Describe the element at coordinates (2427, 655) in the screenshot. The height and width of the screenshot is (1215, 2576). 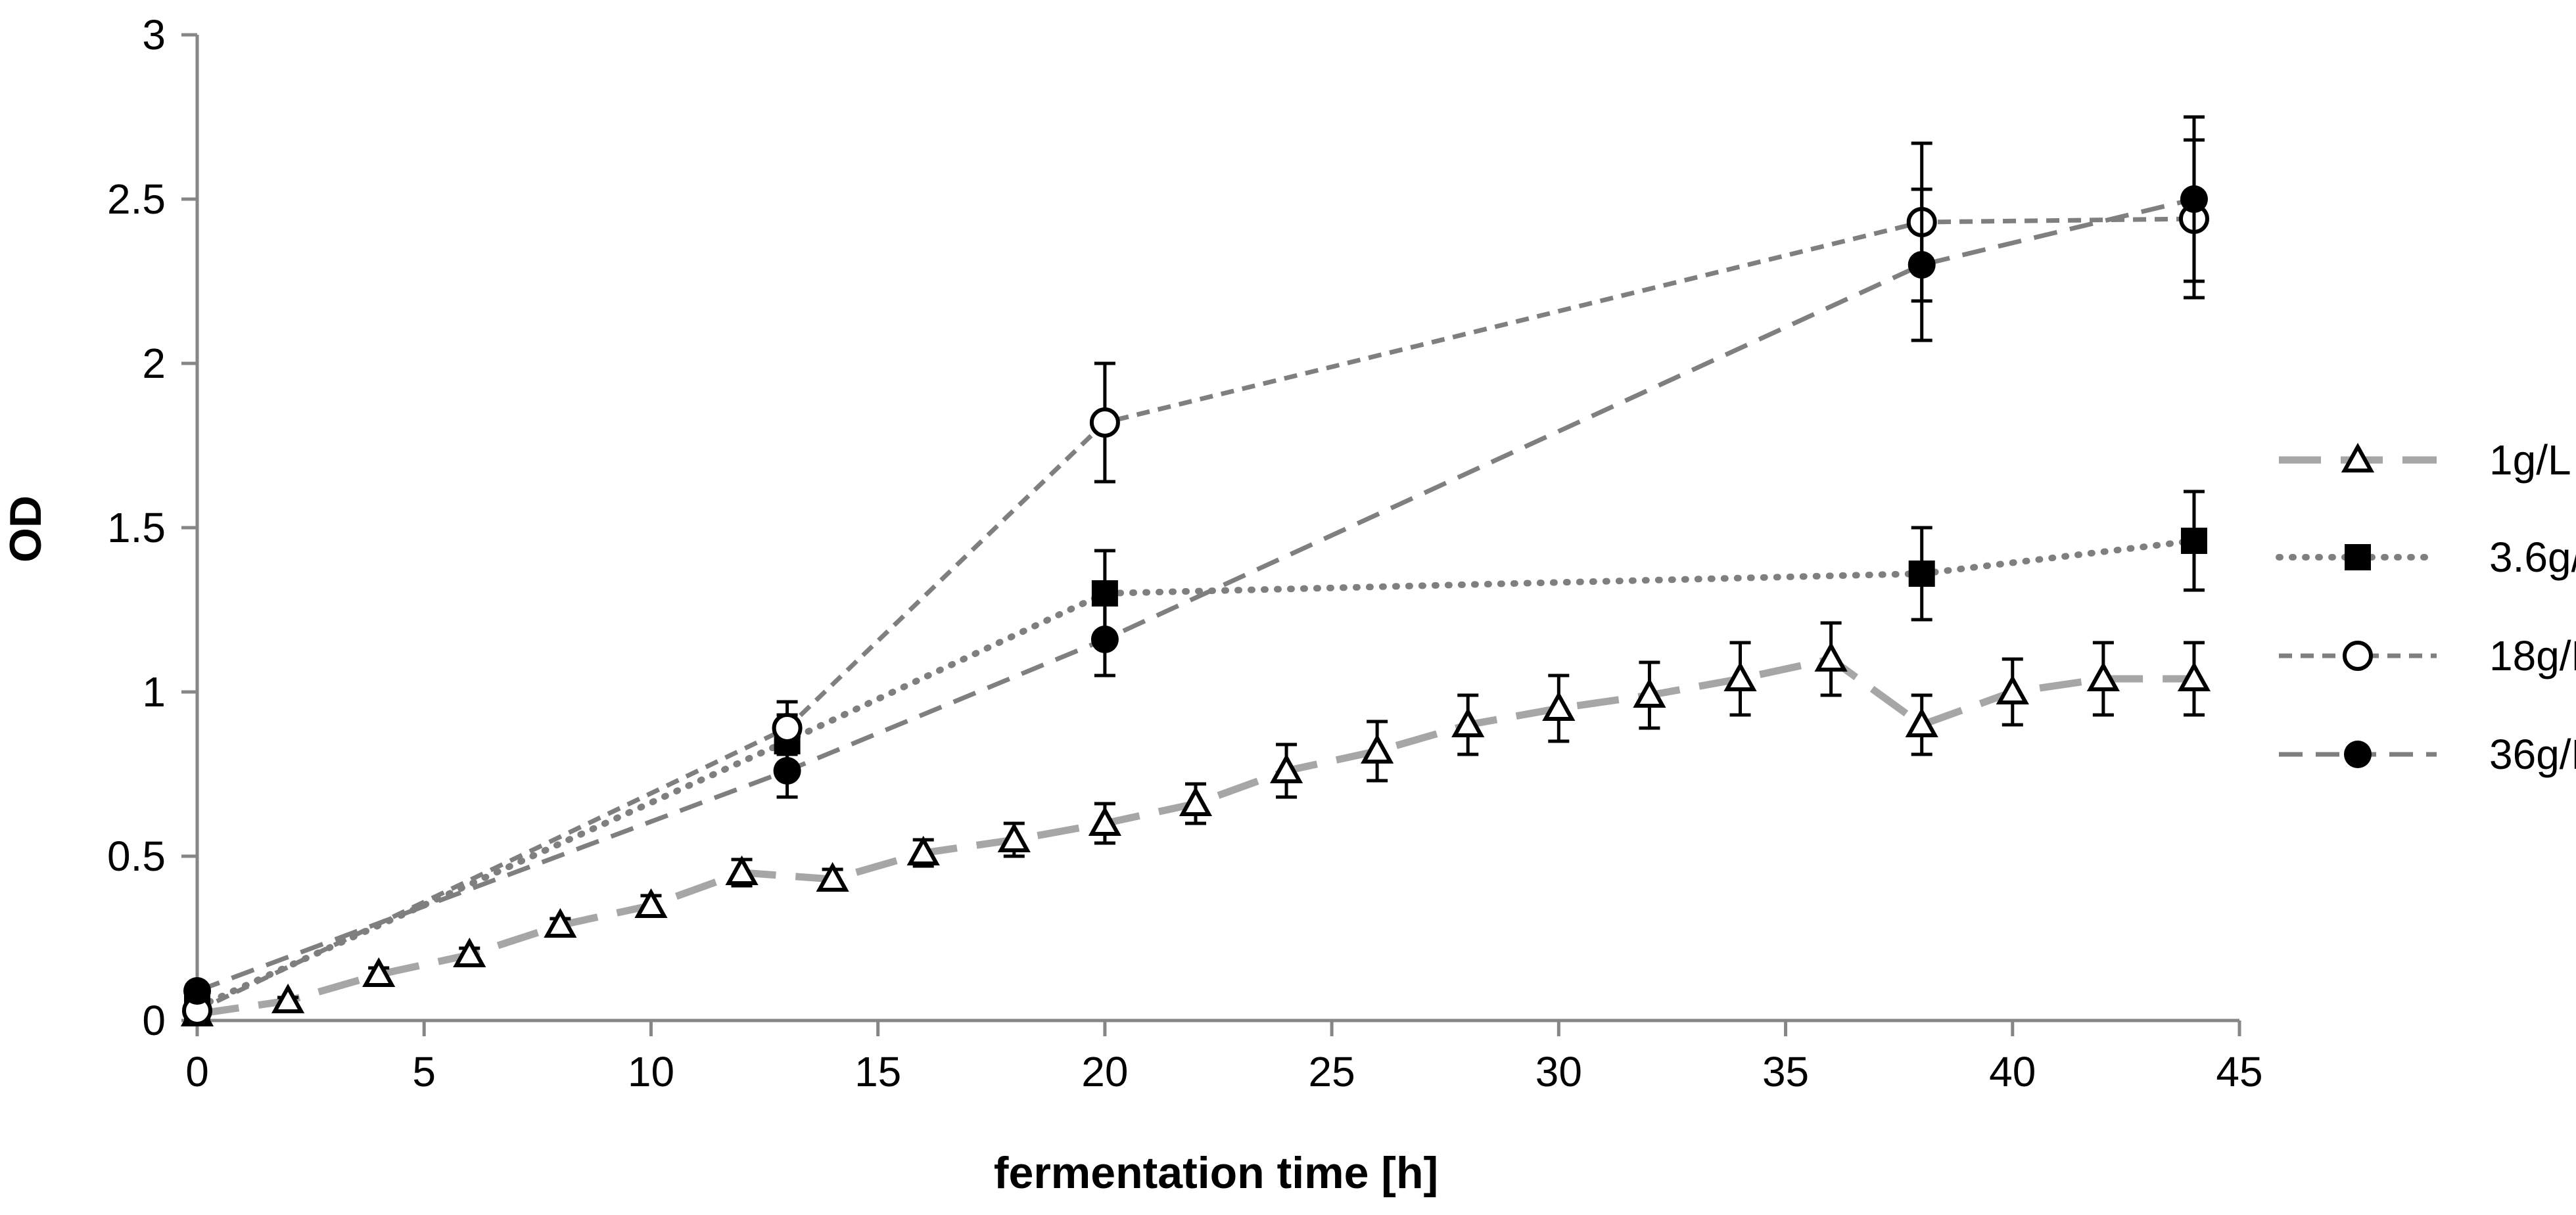
I see `legend-item: 18g/L` at that location.